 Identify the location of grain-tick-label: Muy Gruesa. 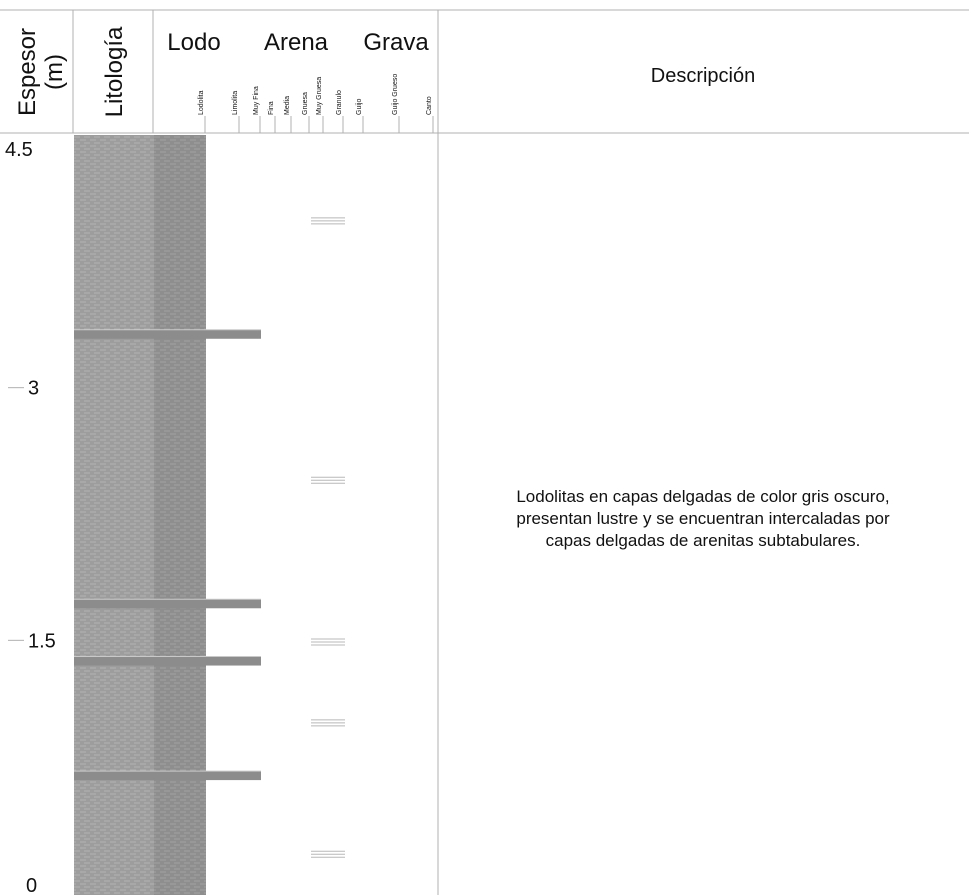
(319, 96).